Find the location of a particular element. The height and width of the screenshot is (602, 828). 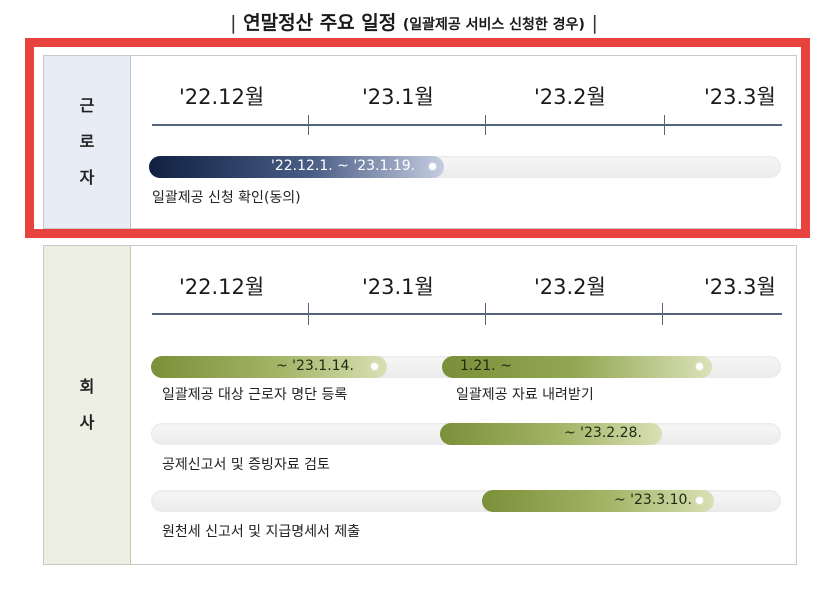

bar-period: '22.12.1. ~ '23.1.19. is located at coordinates (343, 166).